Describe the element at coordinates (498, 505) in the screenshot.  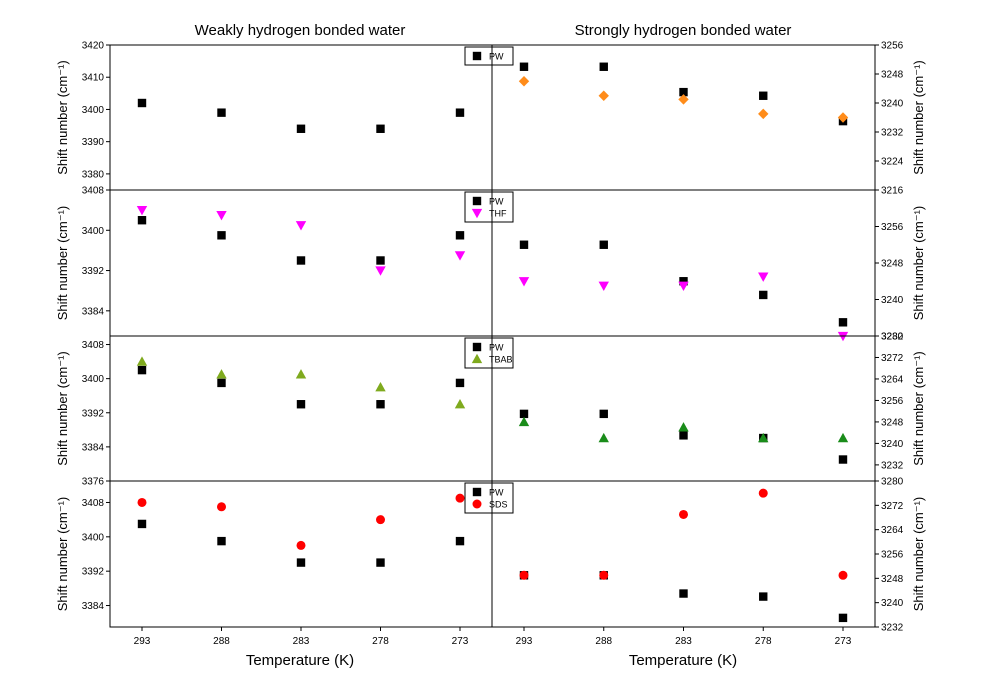
I see `panel-4-left-legend-label: SDS` at that location.